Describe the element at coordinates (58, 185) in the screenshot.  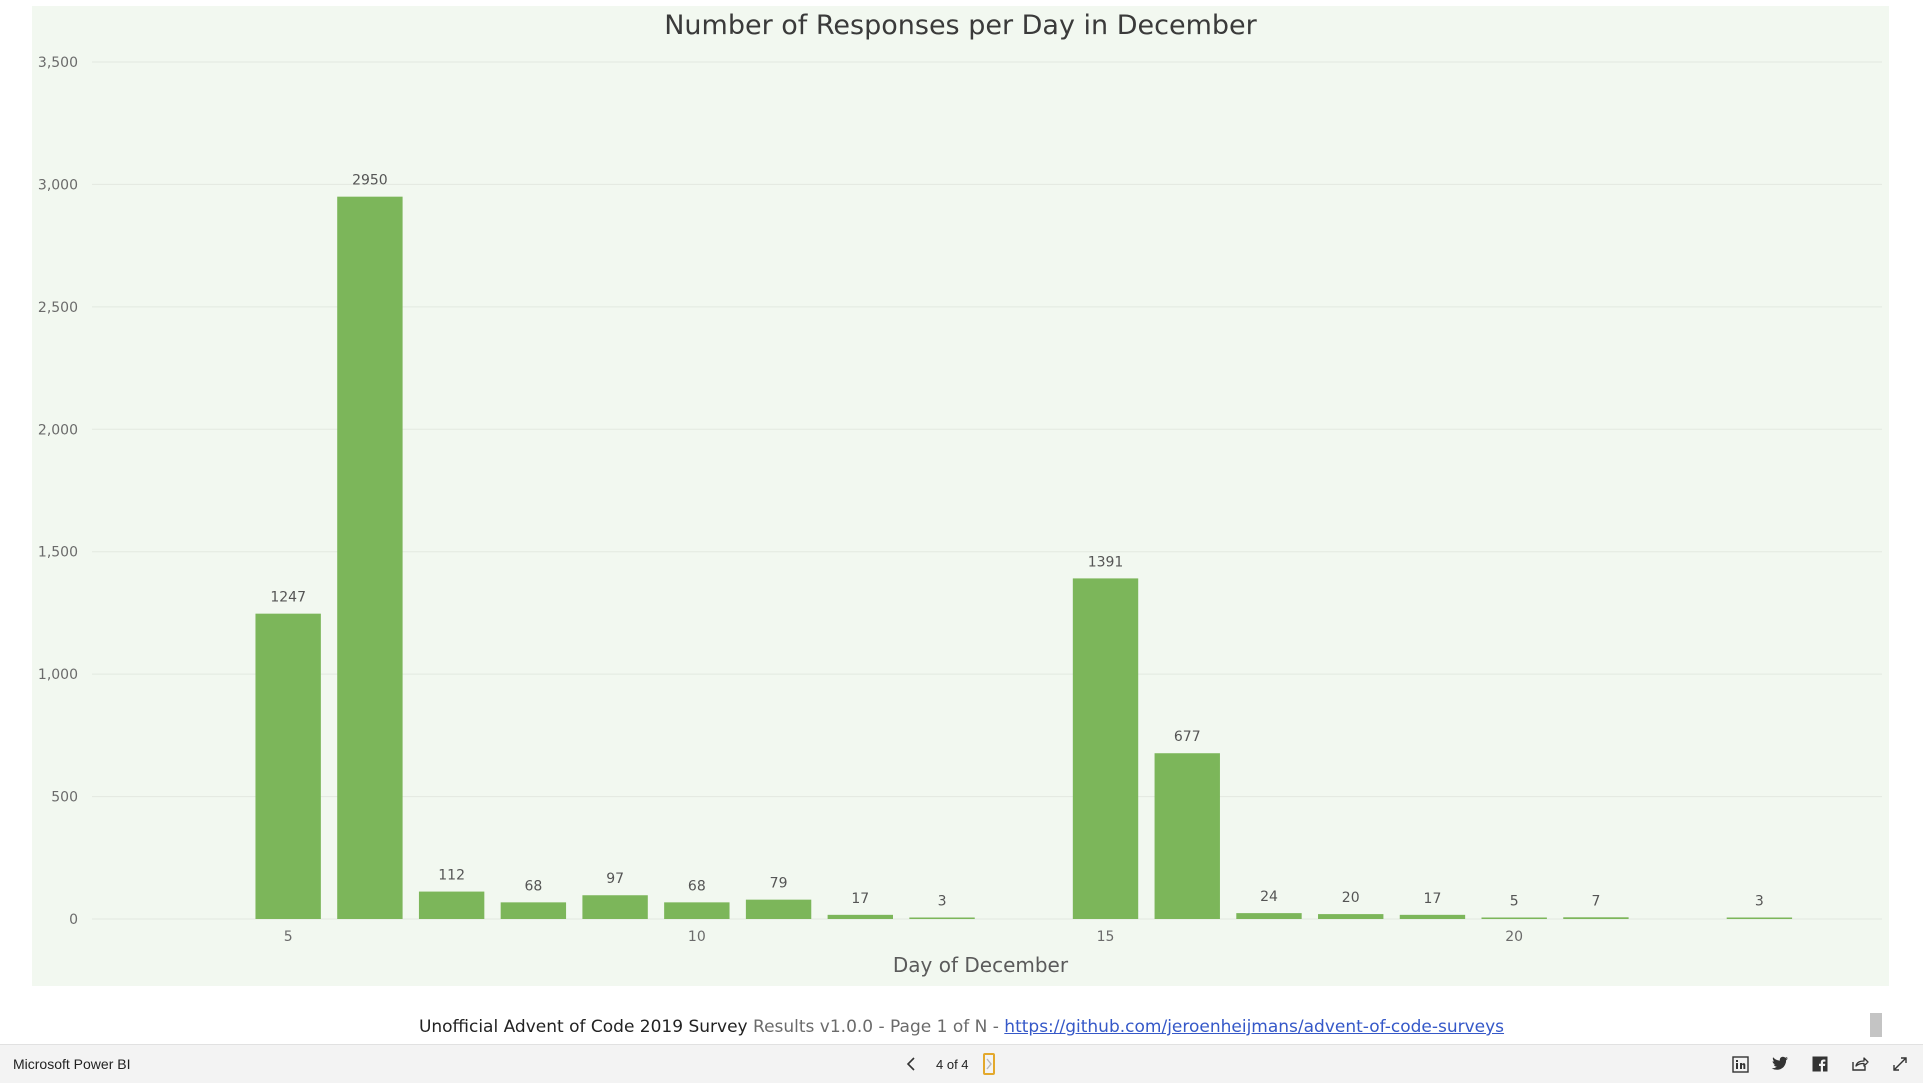
I see `y-tick-label: 3,000` at that location.